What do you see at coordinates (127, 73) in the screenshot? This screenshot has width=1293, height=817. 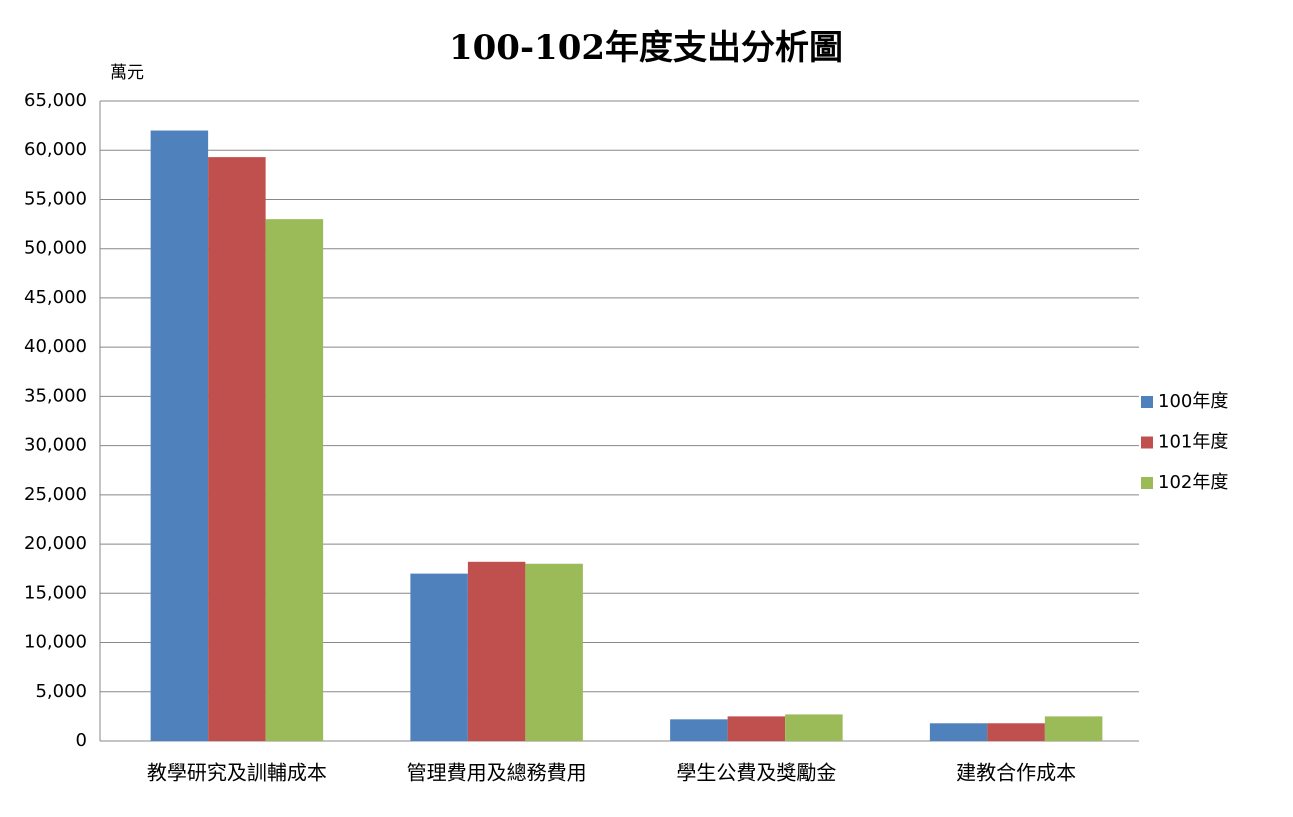 I see `y-axis-label: 萬元` at bounding box center [127, 73].